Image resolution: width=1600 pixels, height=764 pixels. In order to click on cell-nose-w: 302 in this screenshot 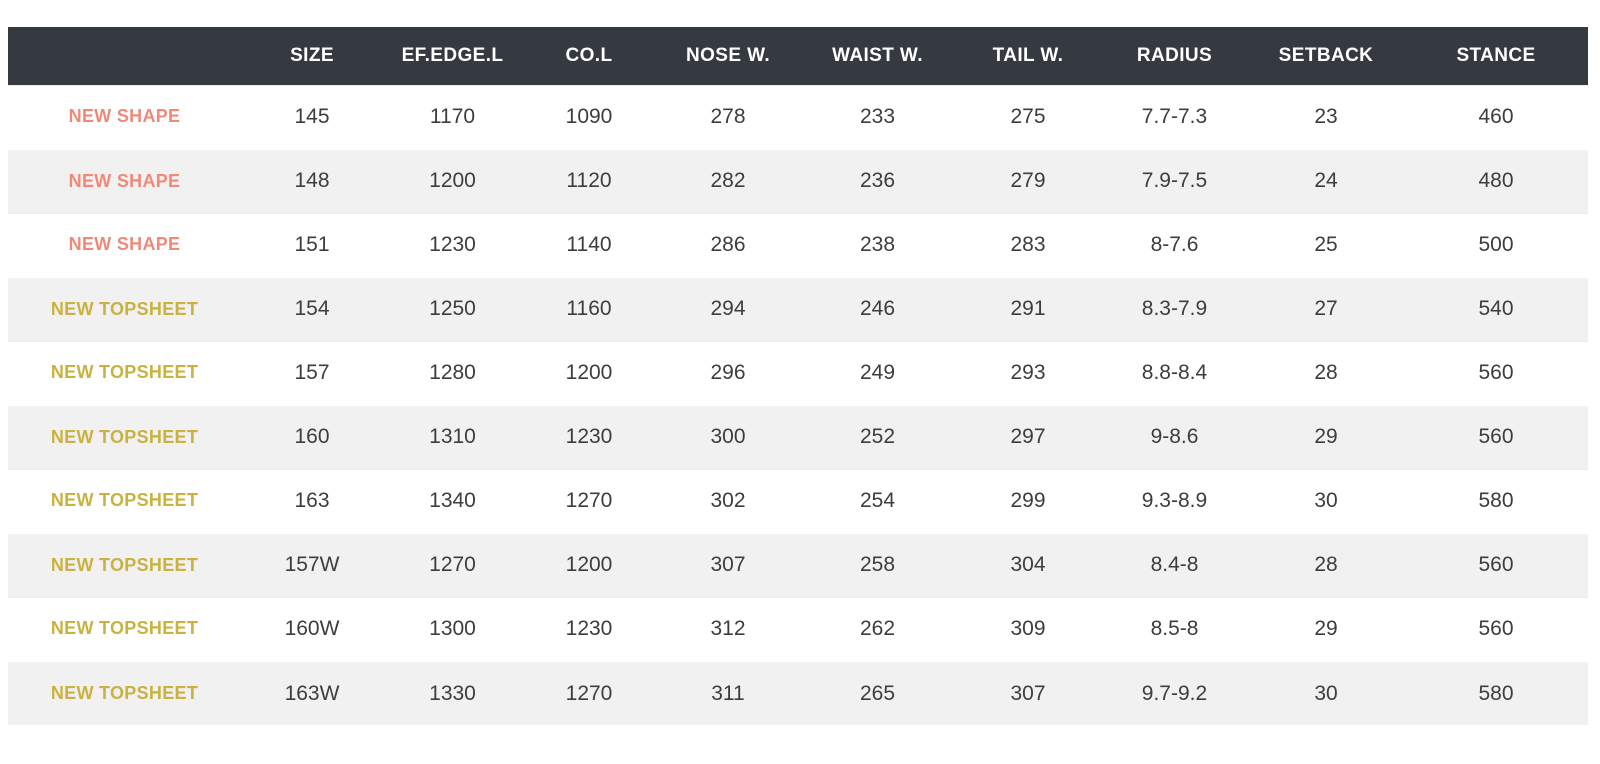, I will do `click(728, 500)`.